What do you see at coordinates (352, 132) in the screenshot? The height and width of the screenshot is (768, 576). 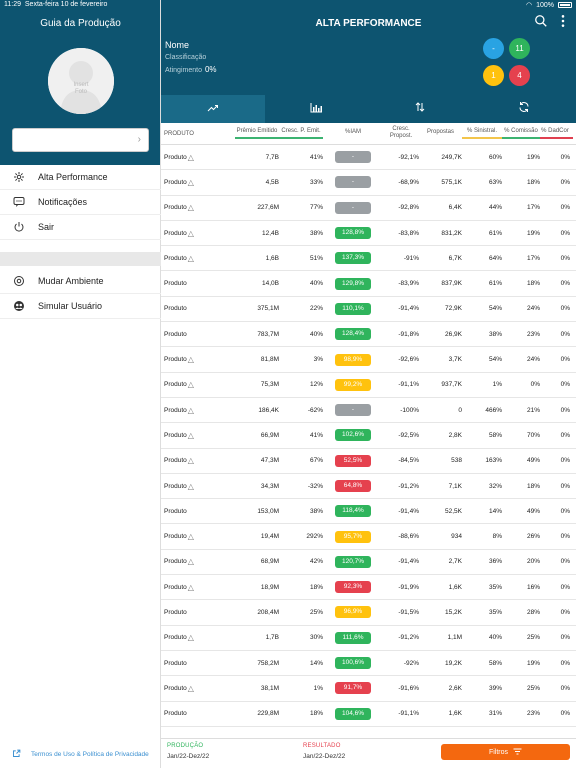 I see `col-iam: %IAM` at bounding box center [352, 132].